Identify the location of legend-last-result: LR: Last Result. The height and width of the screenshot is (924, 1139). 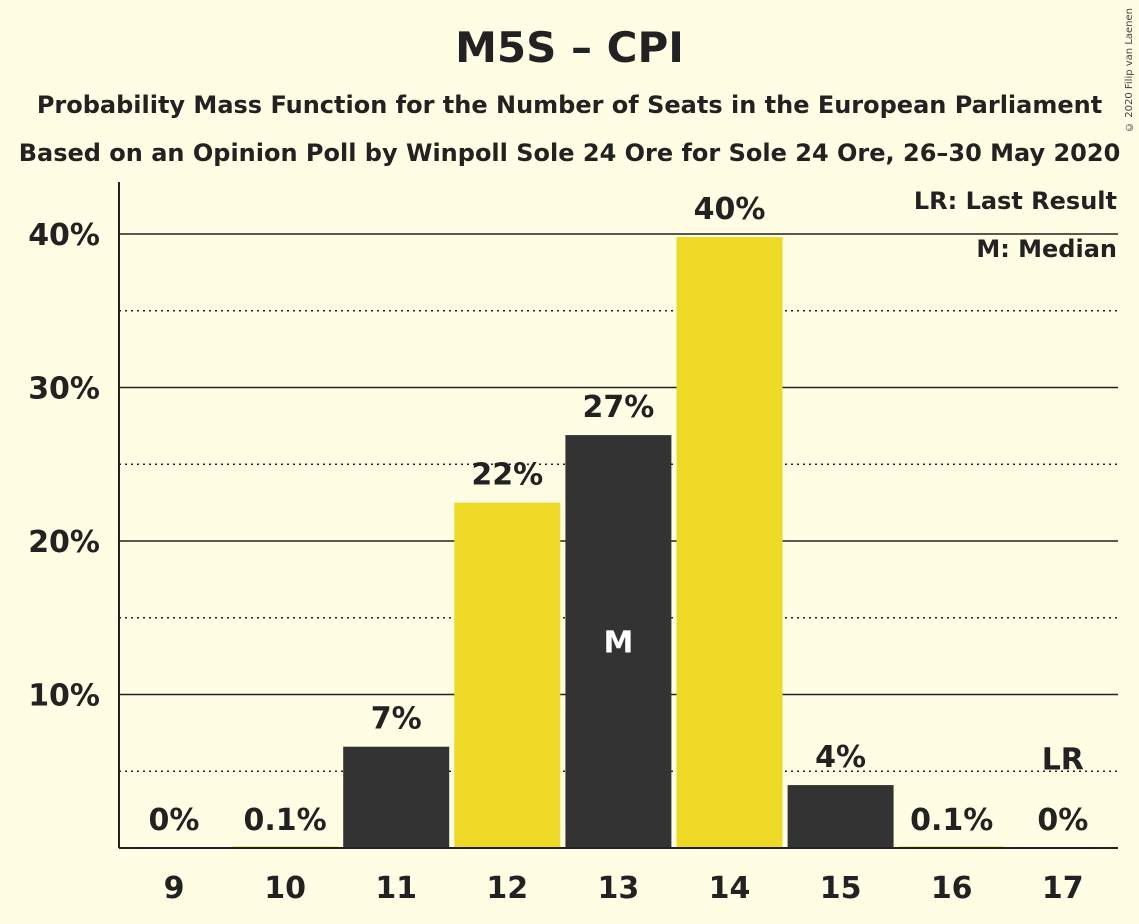
(1015, 201).